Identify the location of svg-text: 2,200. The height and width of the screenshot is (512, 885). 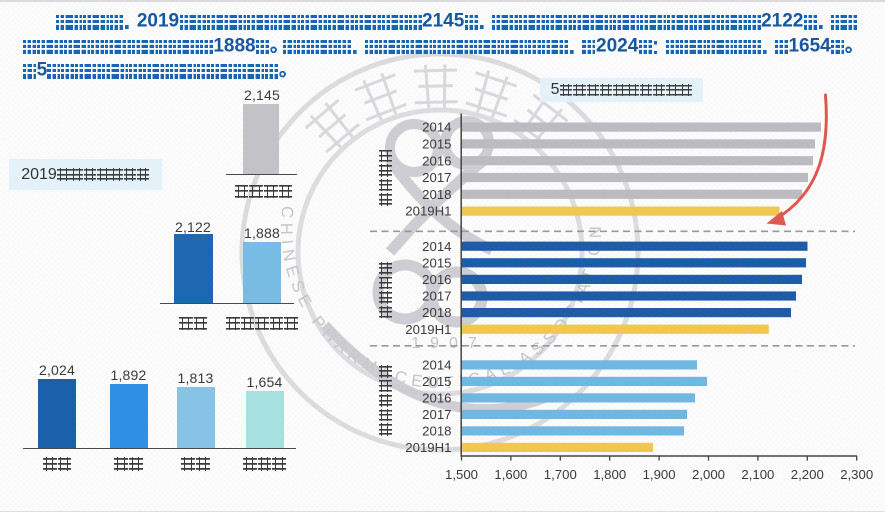
(807, 474).